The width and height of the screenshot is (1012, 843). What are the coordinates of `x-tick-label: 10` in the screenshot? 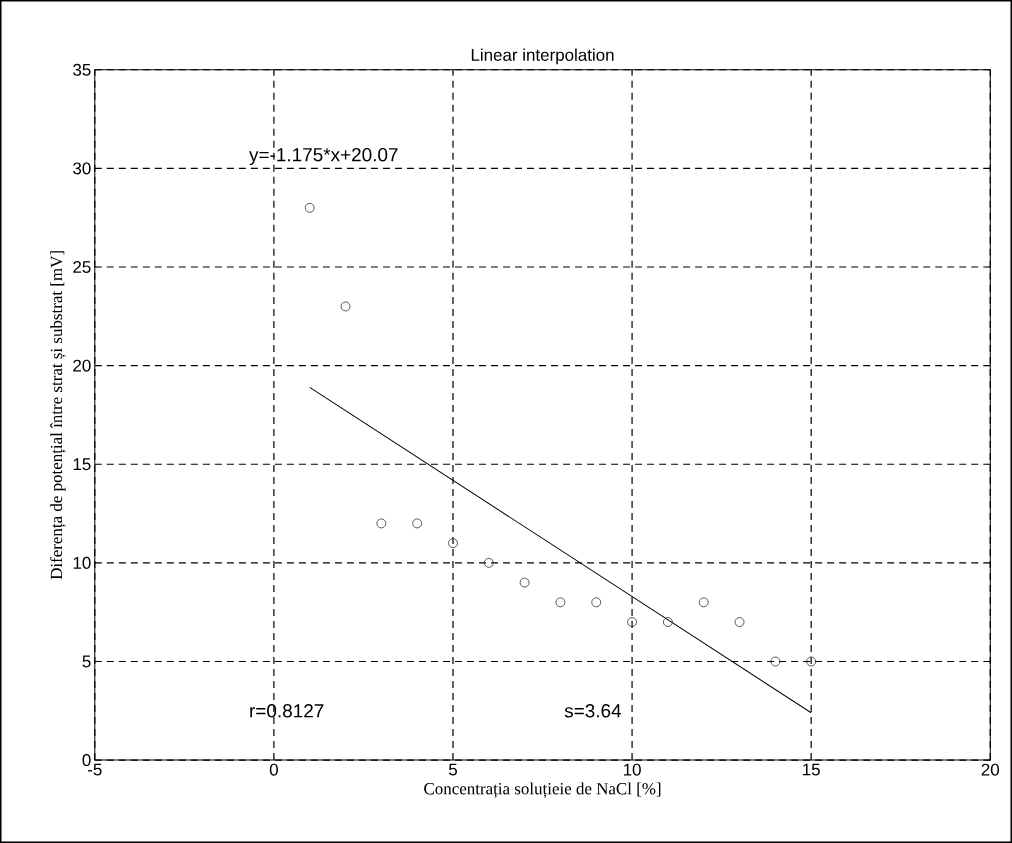 It's located at (632, 769).